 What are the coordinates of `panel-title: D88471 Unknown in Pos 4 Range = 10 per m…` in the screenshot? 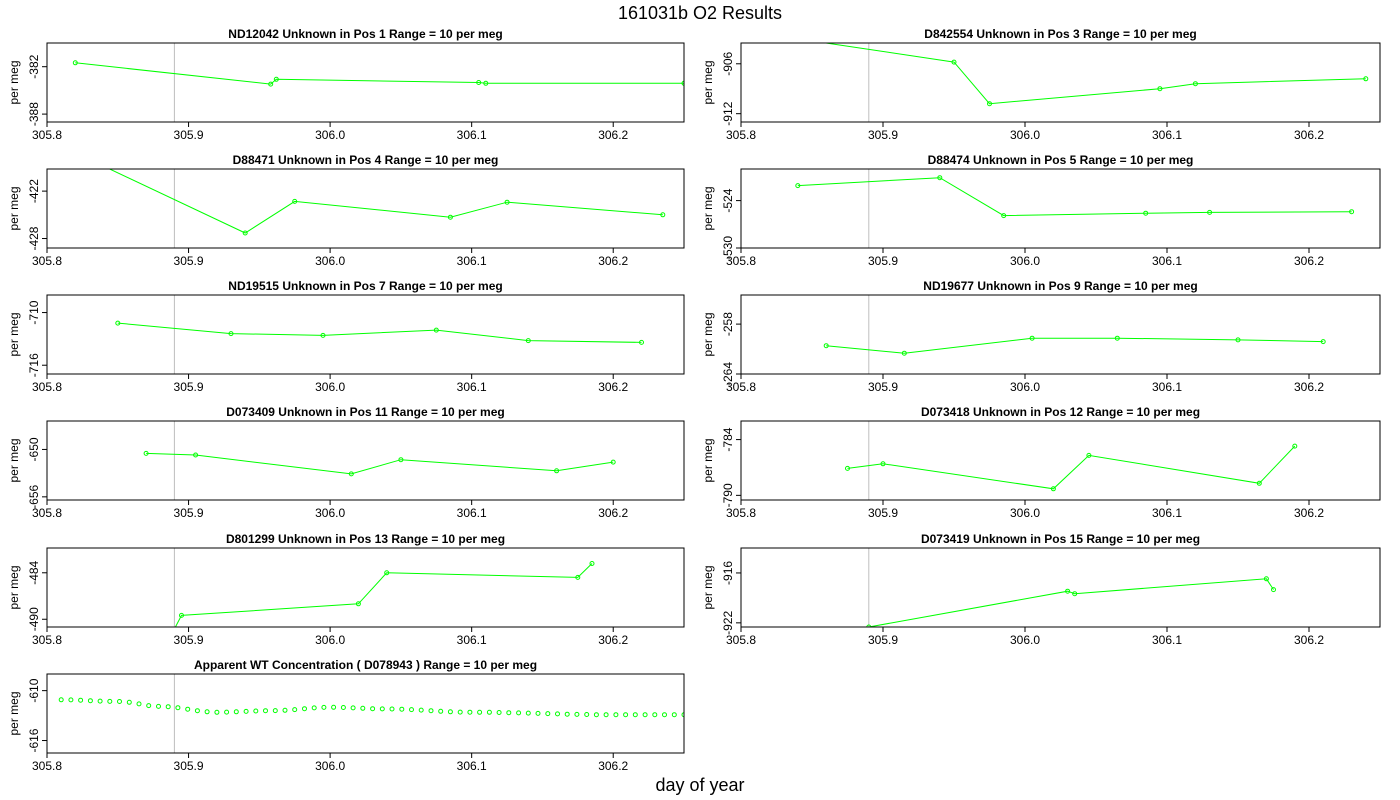 It's located at (366, 160).